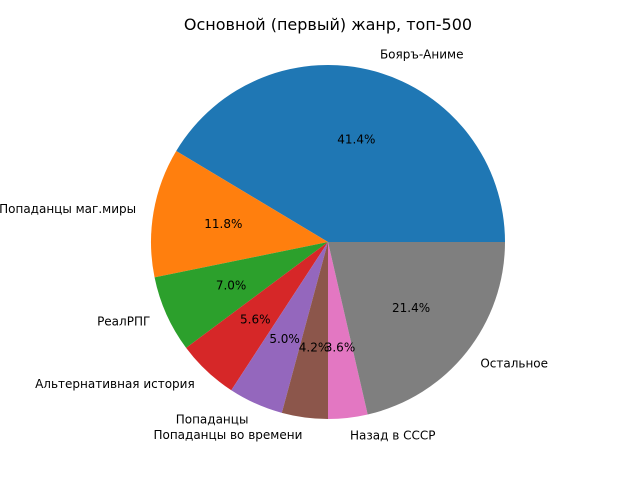 The width and height of the screenshot is (640, 480). Describe the element at coordinates (223, 224) in the screenshot. I see `slice-pct-label: 11.8%` at that location.